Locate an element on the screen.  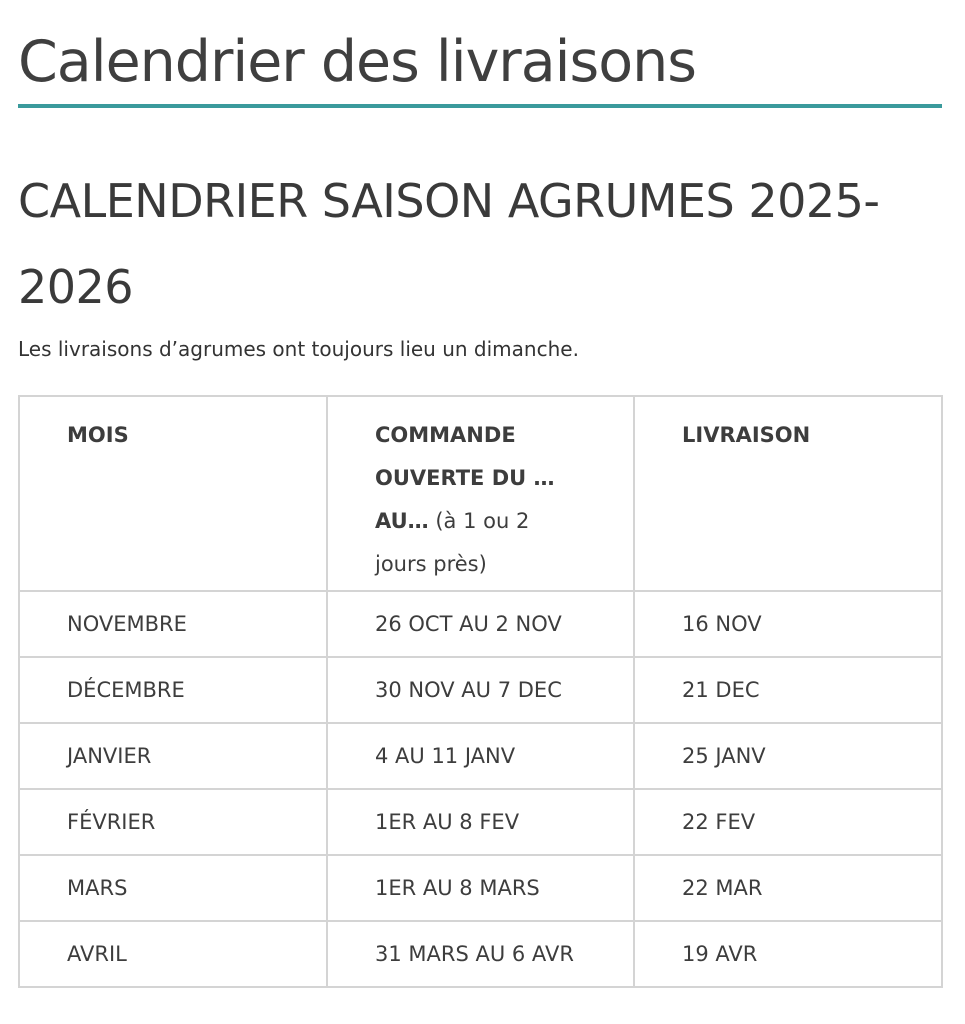
cell-mois: MARS is located at coordinates (173, 888).